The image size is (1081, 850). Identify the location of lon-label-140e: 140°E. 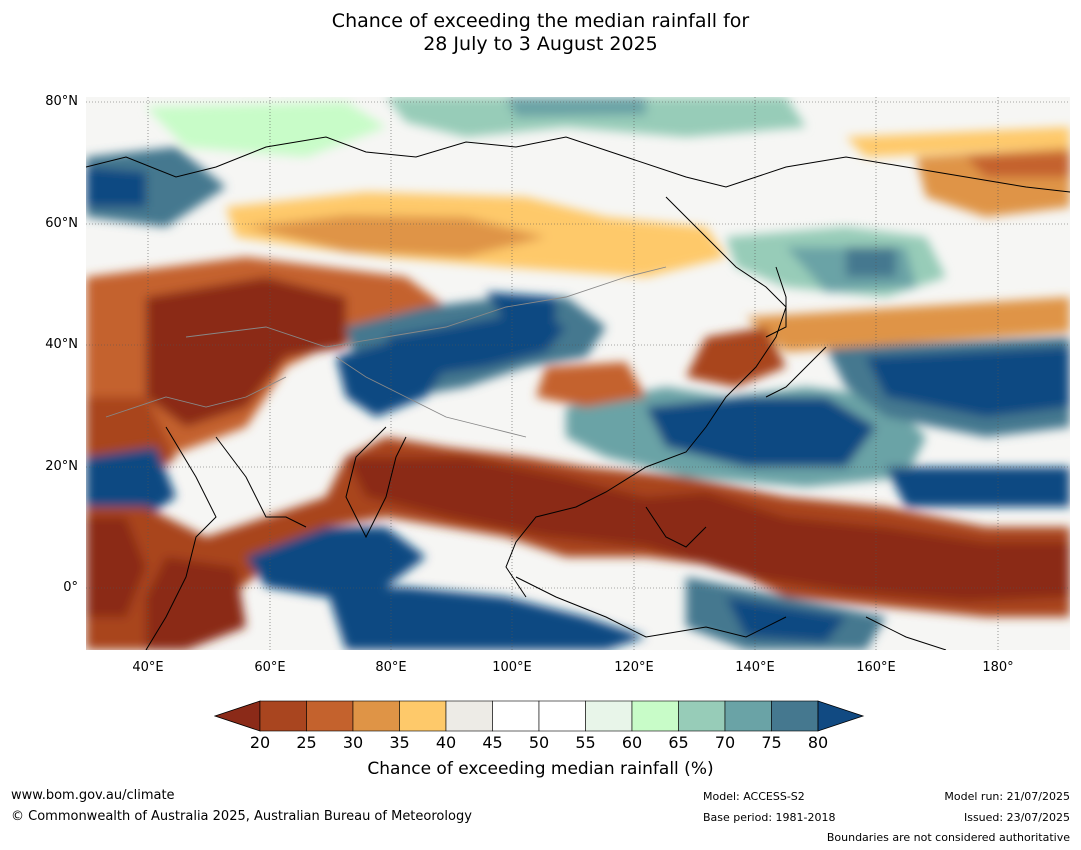
(755, 667).